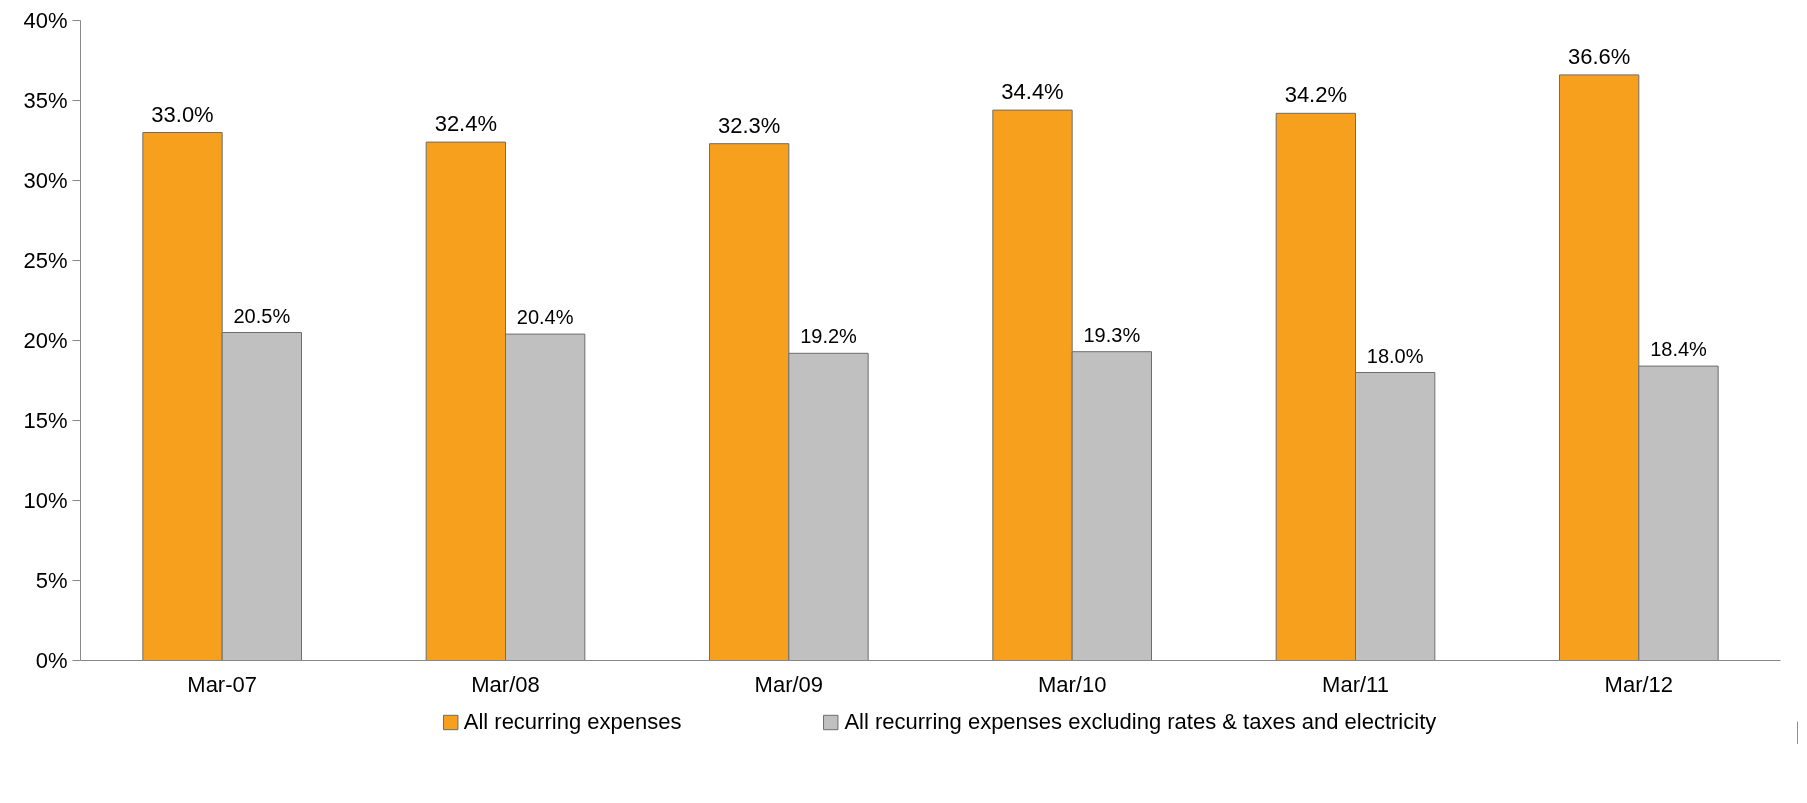 The height and width of the screenshot is (803, 1807). I want to click on y-tick-label: 25%, so click(45, 260).